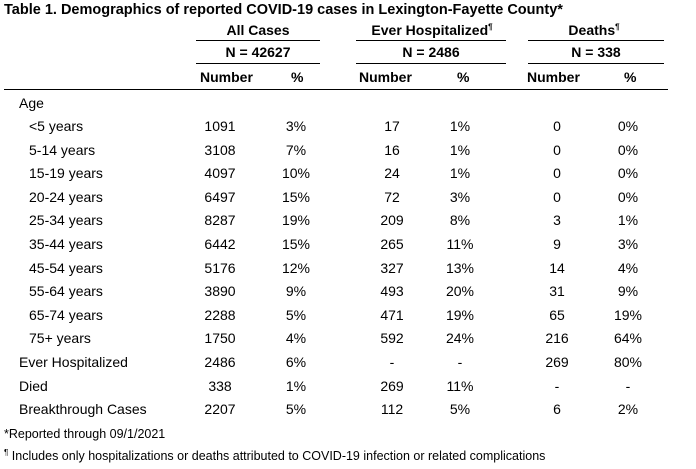 The height and width of the screenshot is (469, 696). I want to click on number-cell: 3, so click(557, 220).